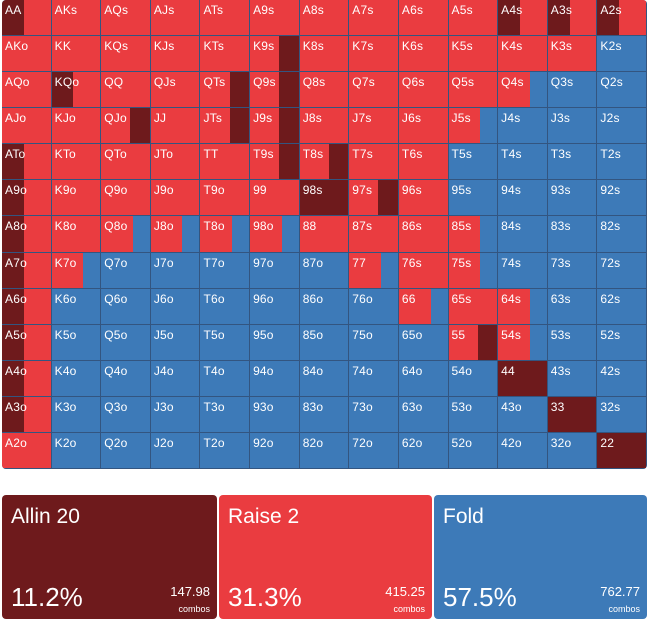 Image resolution: width=649 pixels, height=619 pixels. What do you see at coordinates (374, 270) in the screenshot?
I see `hand-cell: 77` at bounding box center [374, 270].